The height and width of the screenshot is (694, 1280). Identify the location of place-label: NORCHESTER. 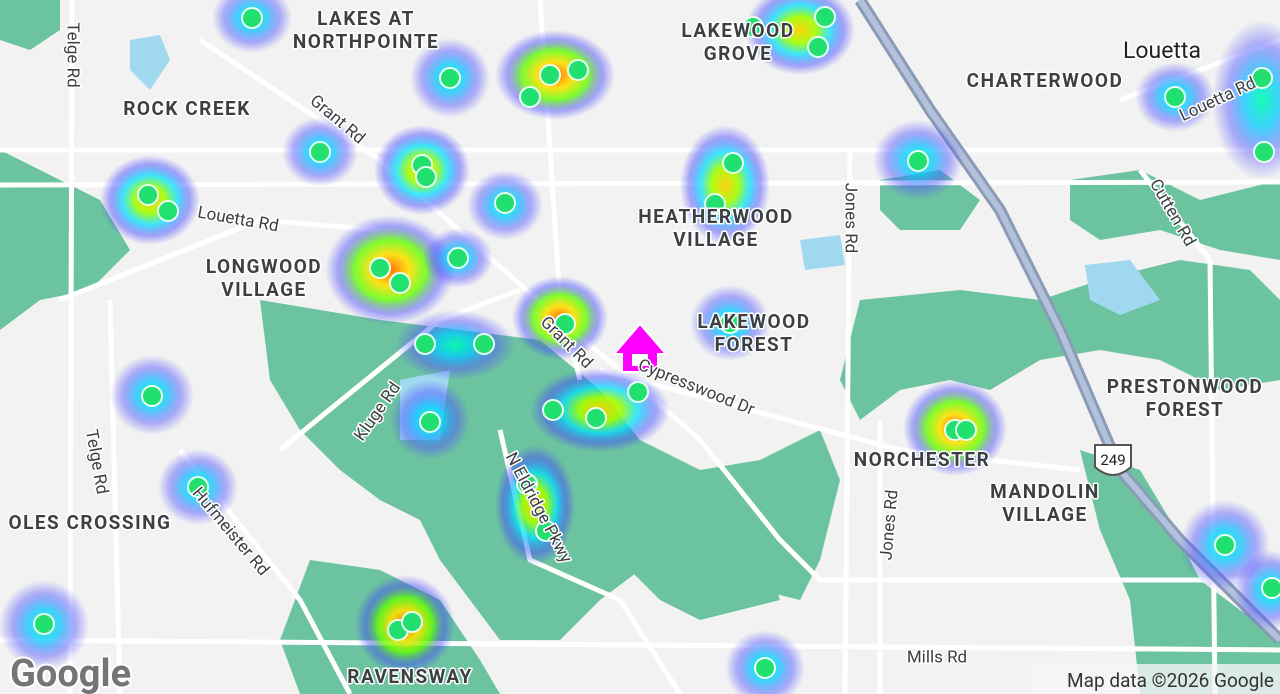
(922, 459).